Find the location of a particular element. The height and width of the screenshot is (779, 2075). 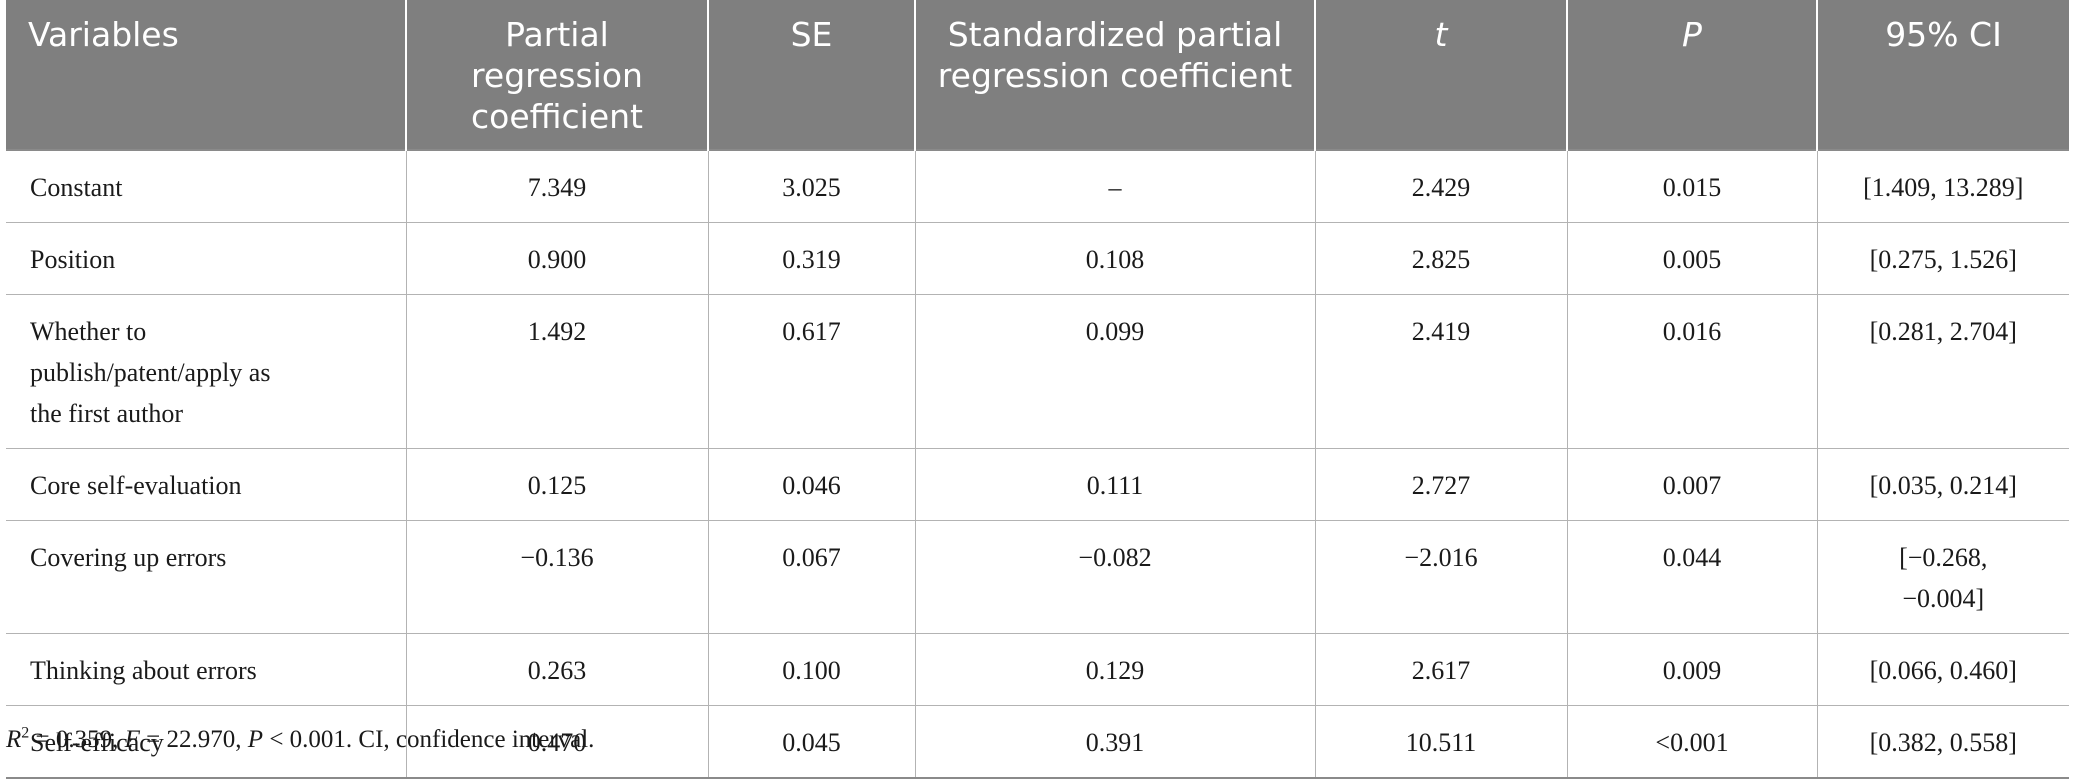

cell-se: 0.617 is located at coordinates (811, 371).